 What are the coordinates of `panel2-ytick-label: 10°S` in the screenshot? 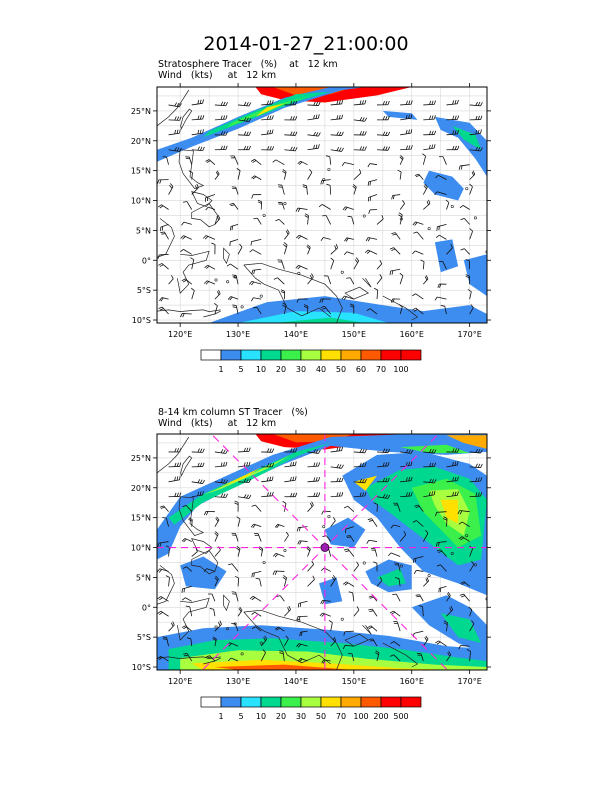 It's located at (141, 667).